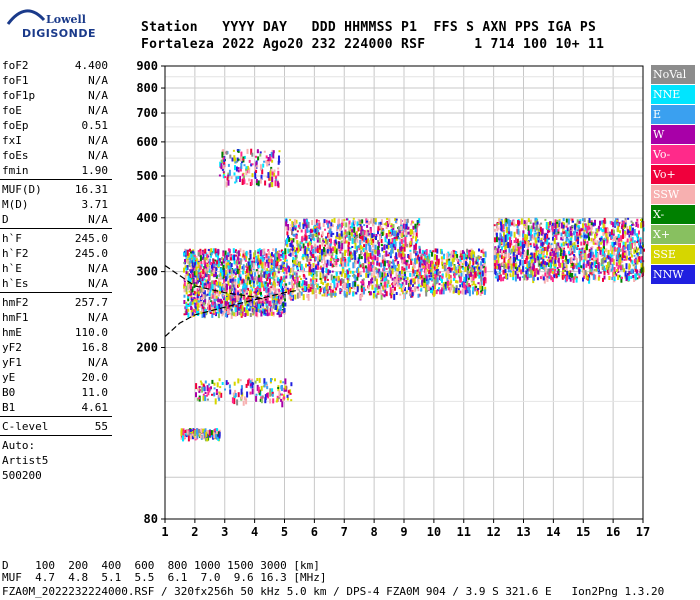 Image resolution: width=700 pixels, height=600 pixels. What do you see at coordinates (56, 80) in the screenshot?
I see `param-row: foF1 N/A` at bounding box center [56, 80].